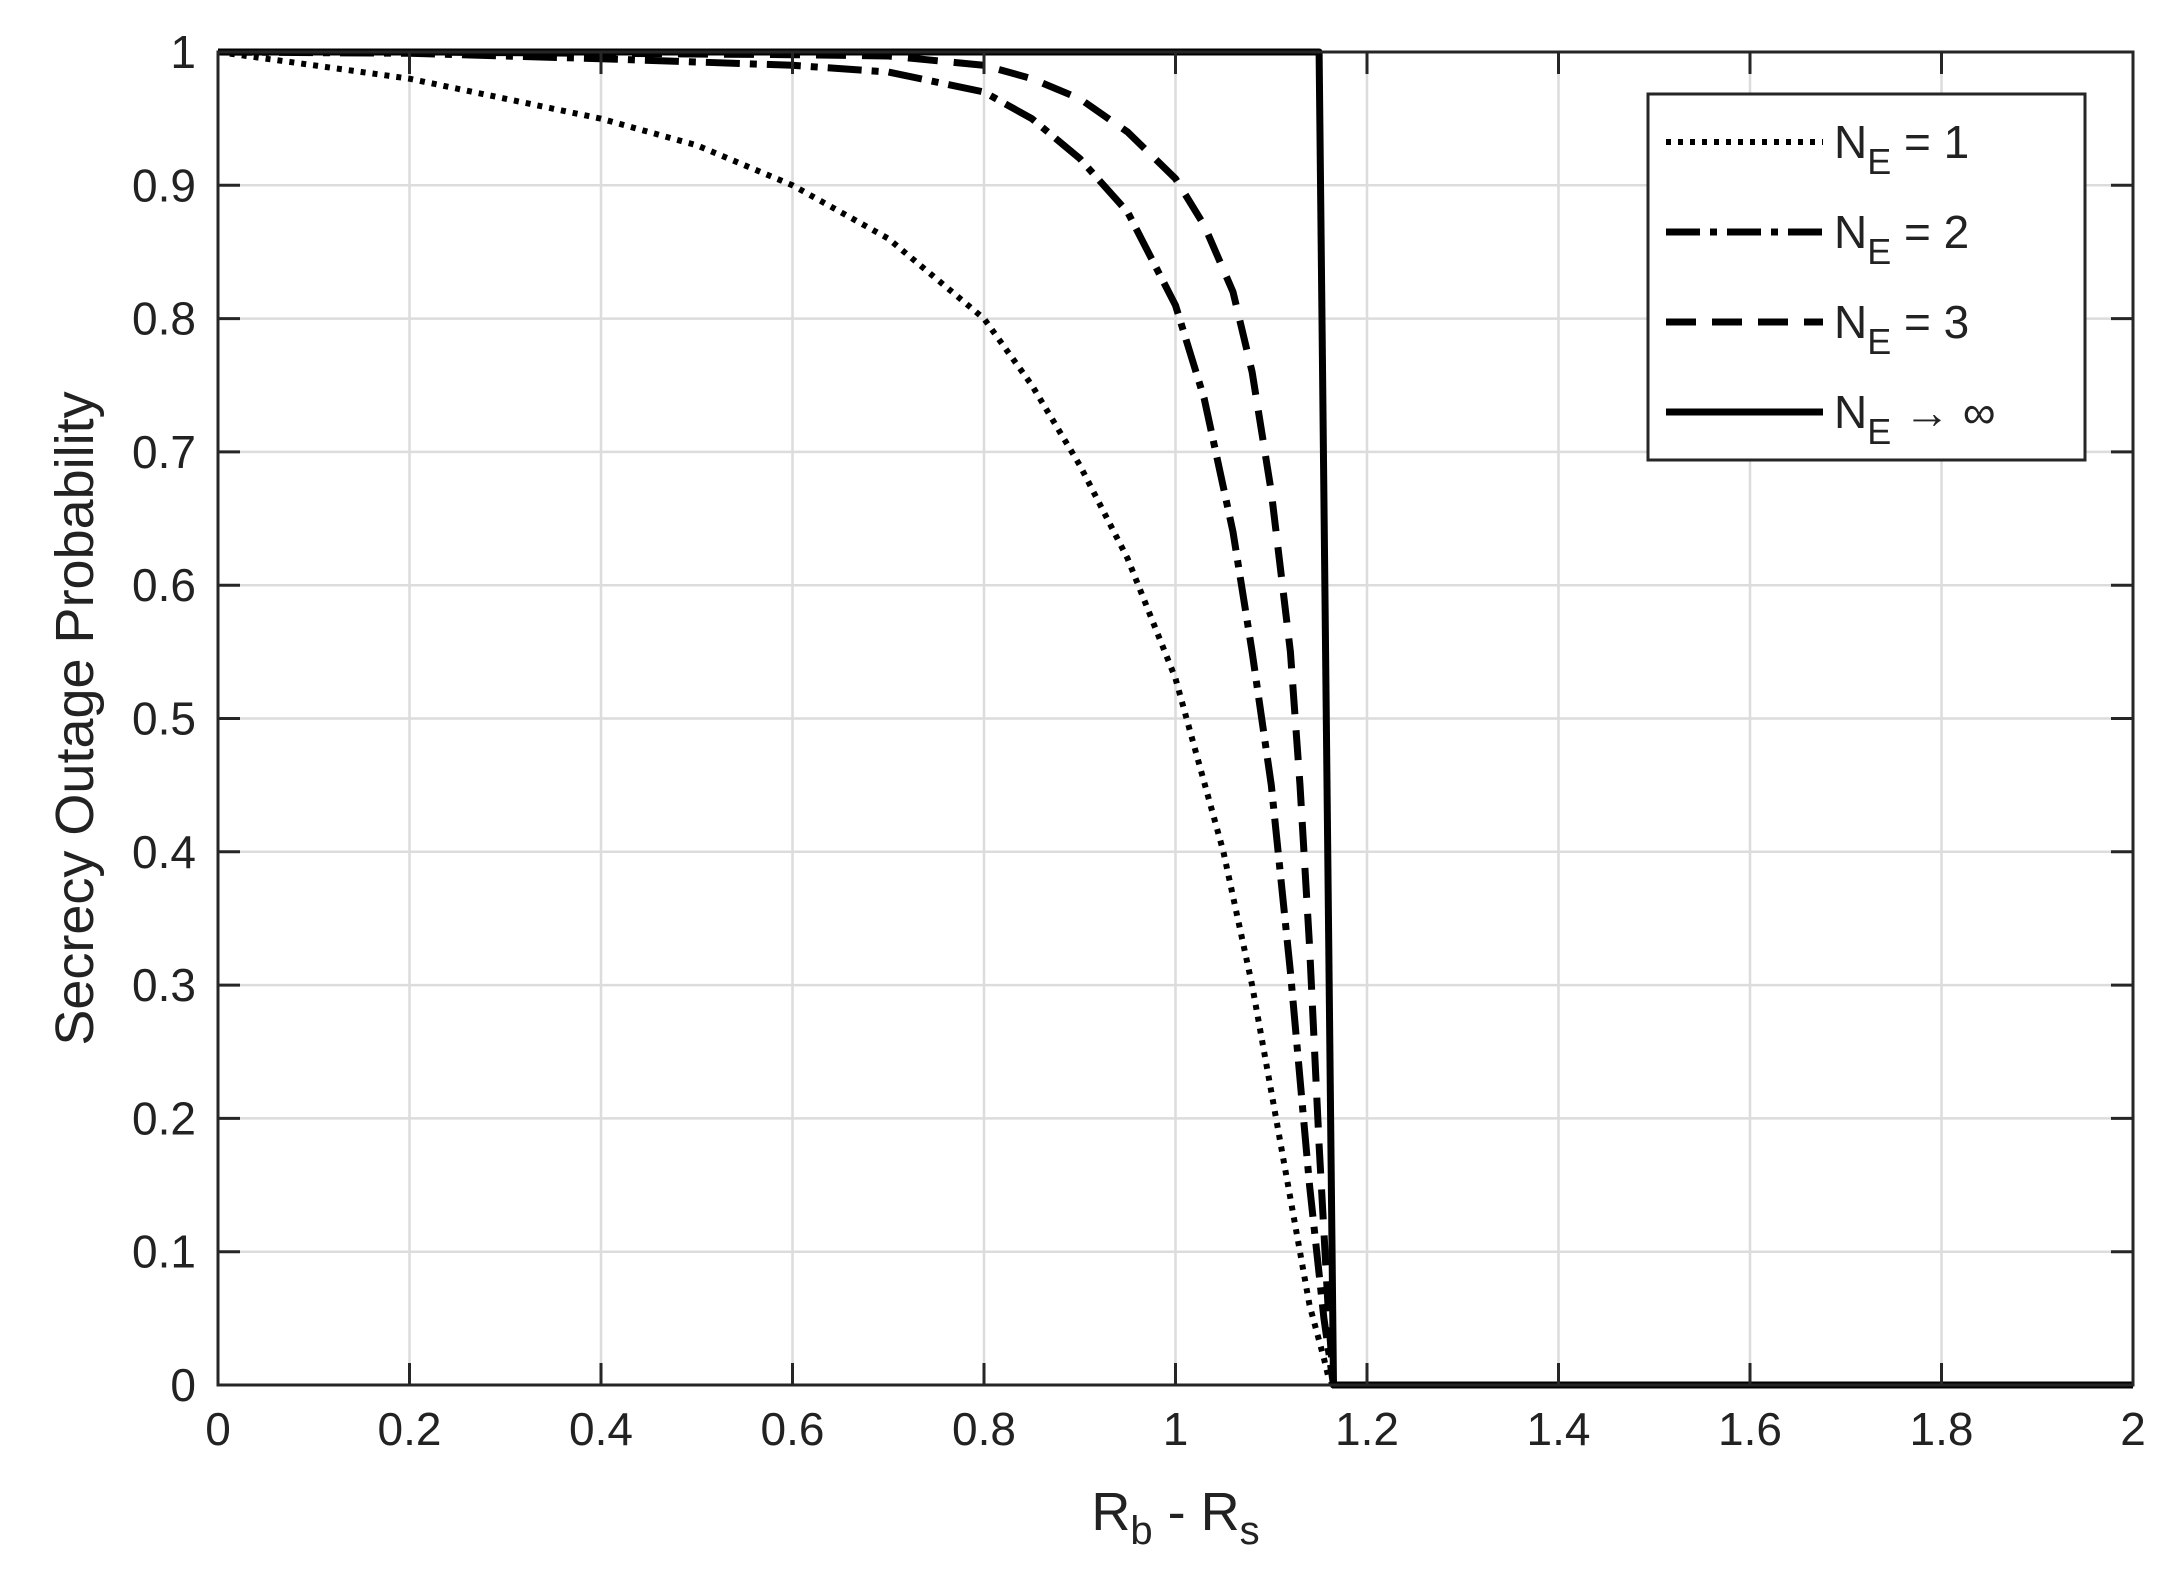  What do you see at coordinates (601, 1429) in the screenshot?
I see `x-tick-label: 0.4` at bounding box center [601, 1429].